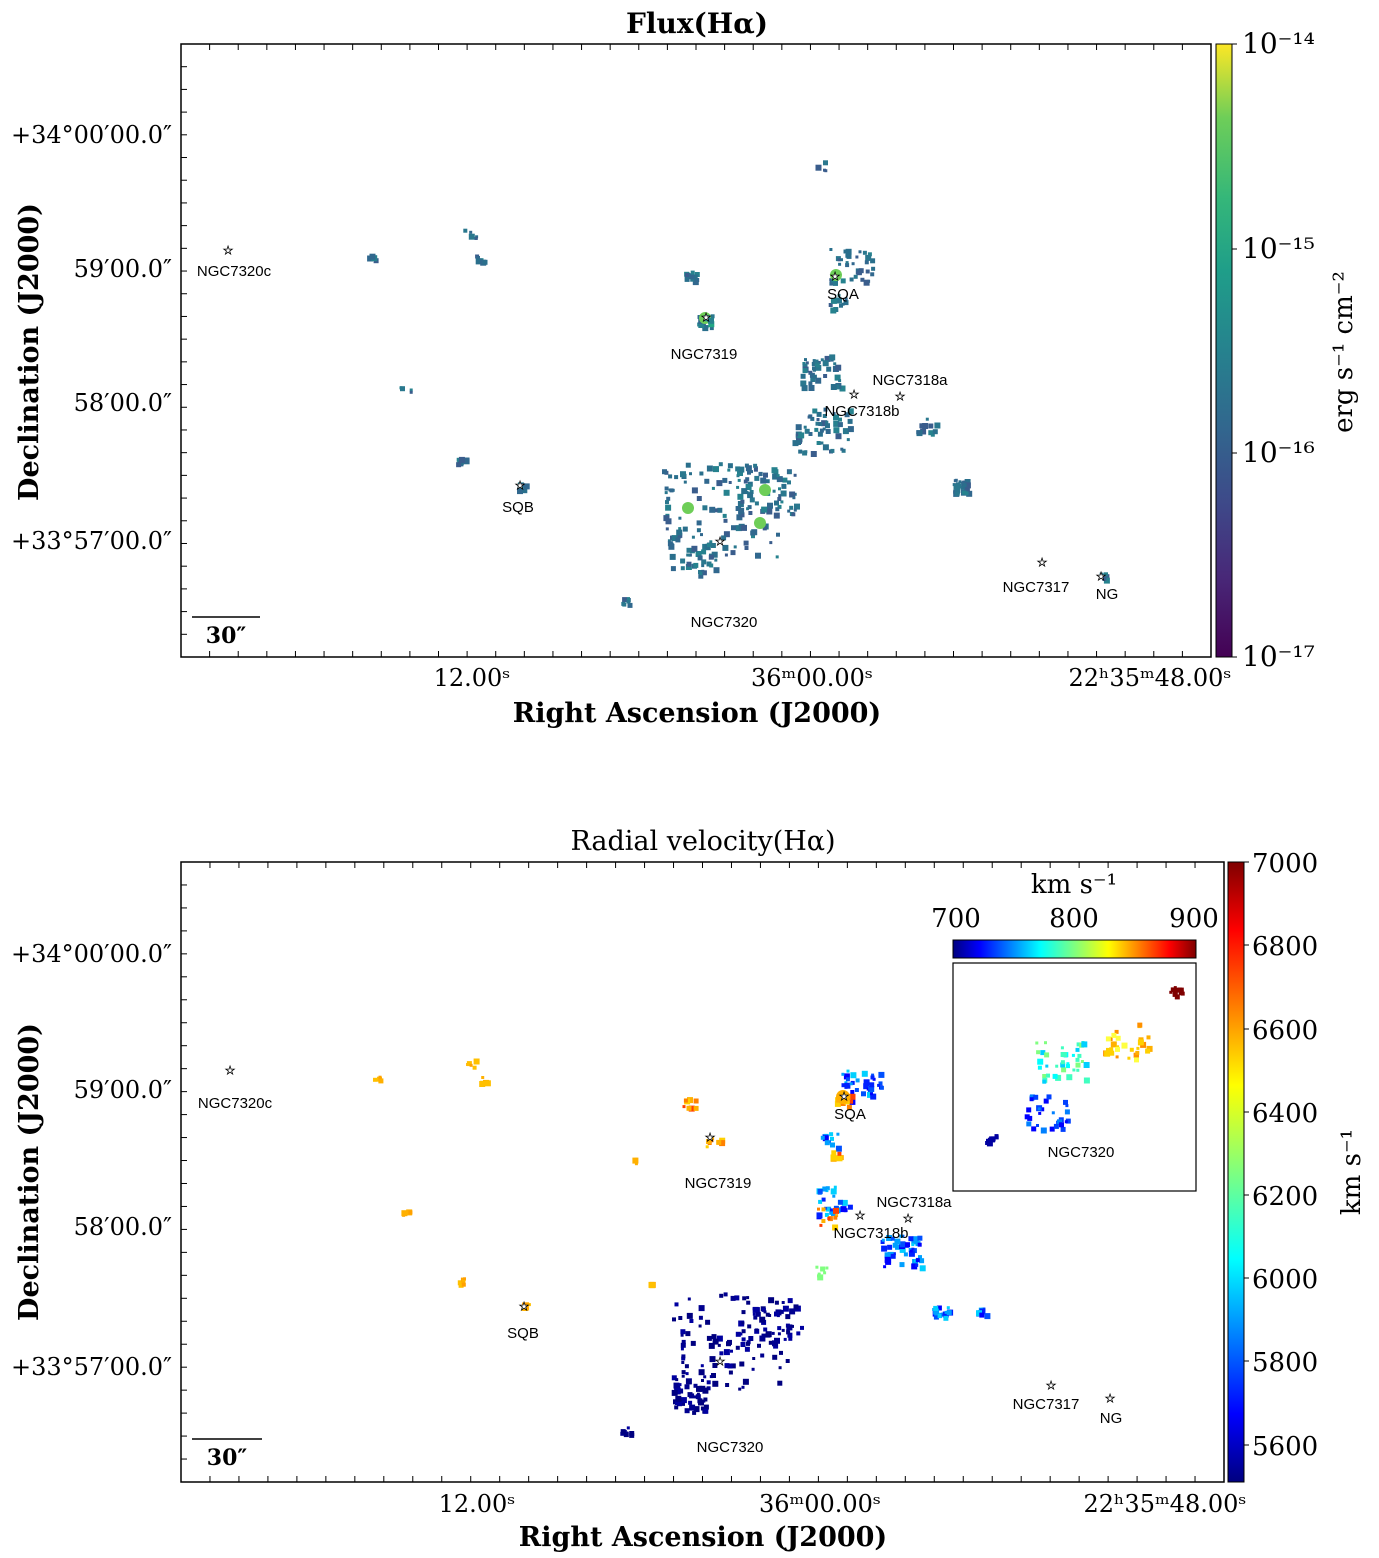 The height and width of the screenshot is (1558, 1379). What do you see at coordinates (1278, 656) in the screenshot?
I see `flux-colorbar-tick-4: 10⁻¹⁷` at bounding box center [1278, 656].